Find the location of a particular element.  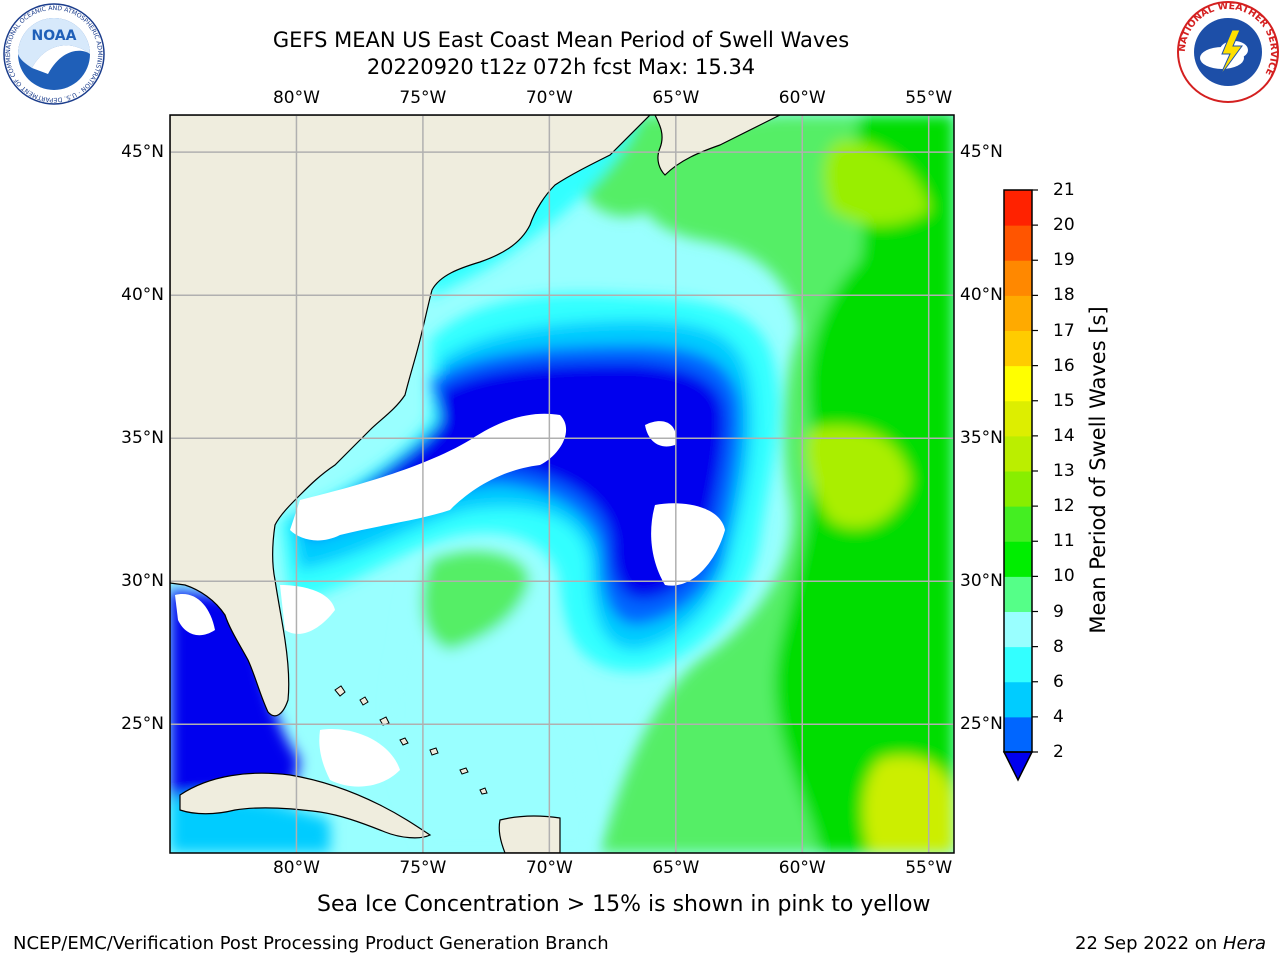

noaa-logo-text: NOAA is located at coordinates (54, 36).